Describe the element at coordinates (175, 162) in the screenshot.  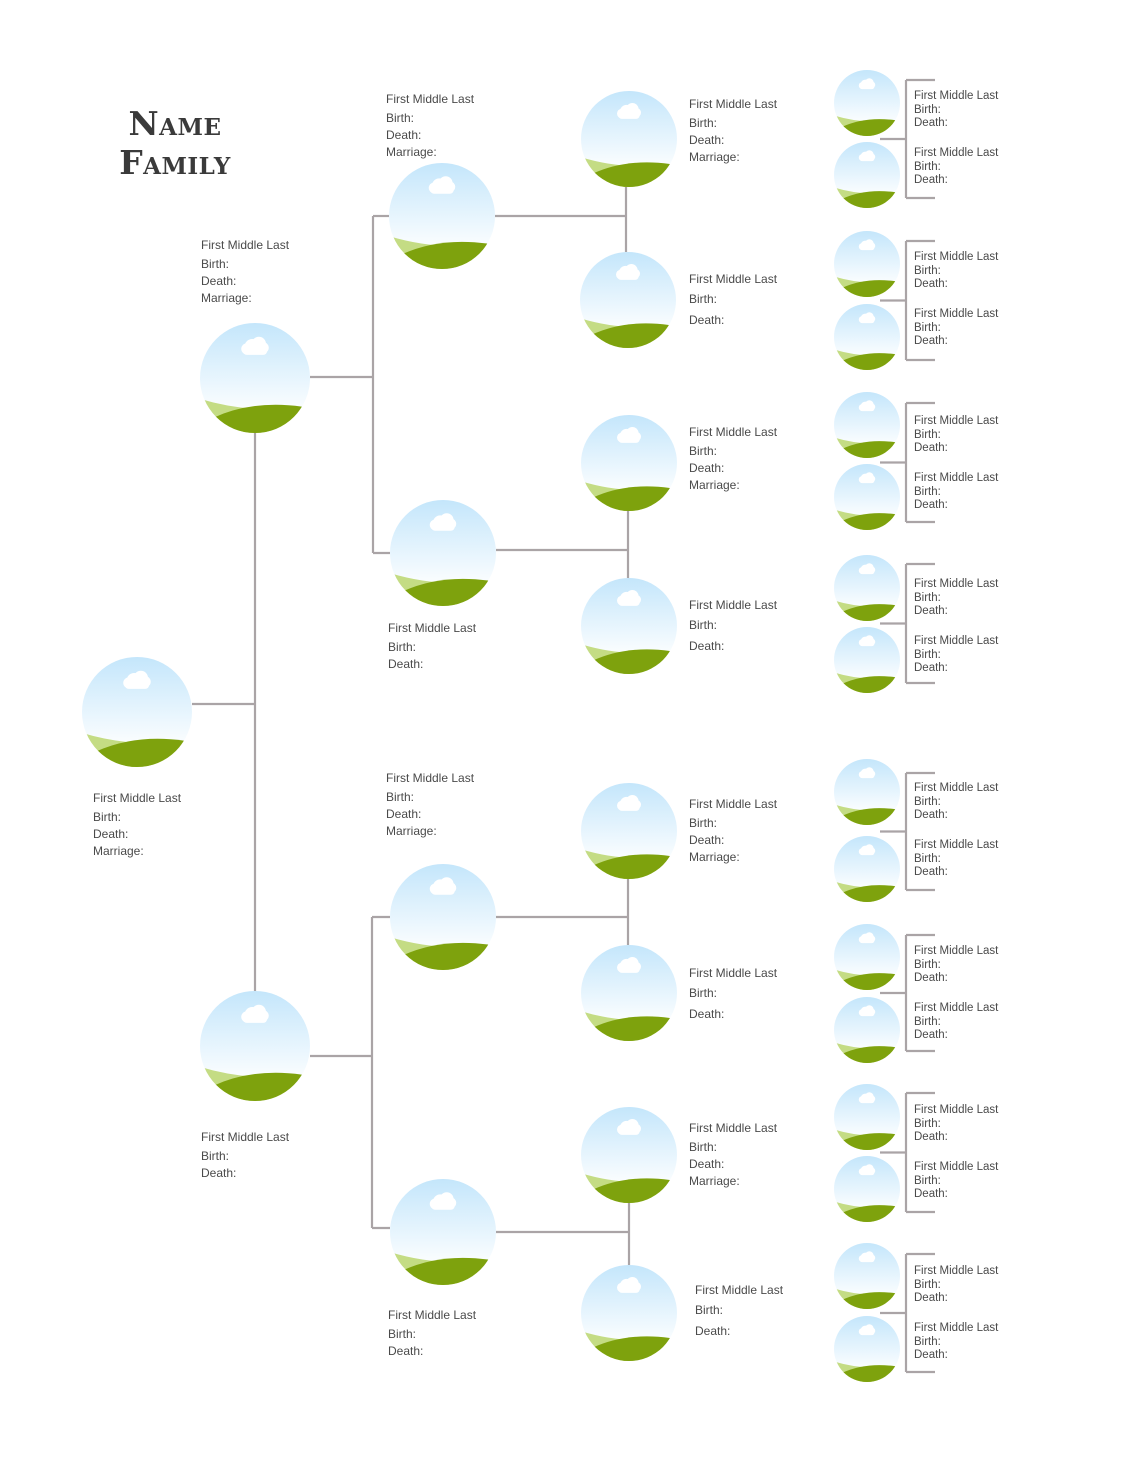
I see `title-line-2: Family` at that location.